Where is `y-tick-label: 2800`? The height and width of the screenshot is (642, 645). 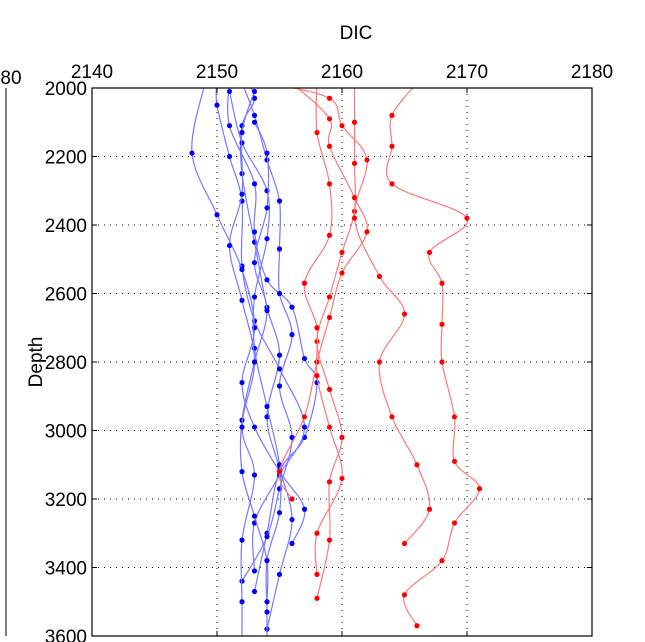 y-tick-label: 2800 is located at coordinates (66, 363).